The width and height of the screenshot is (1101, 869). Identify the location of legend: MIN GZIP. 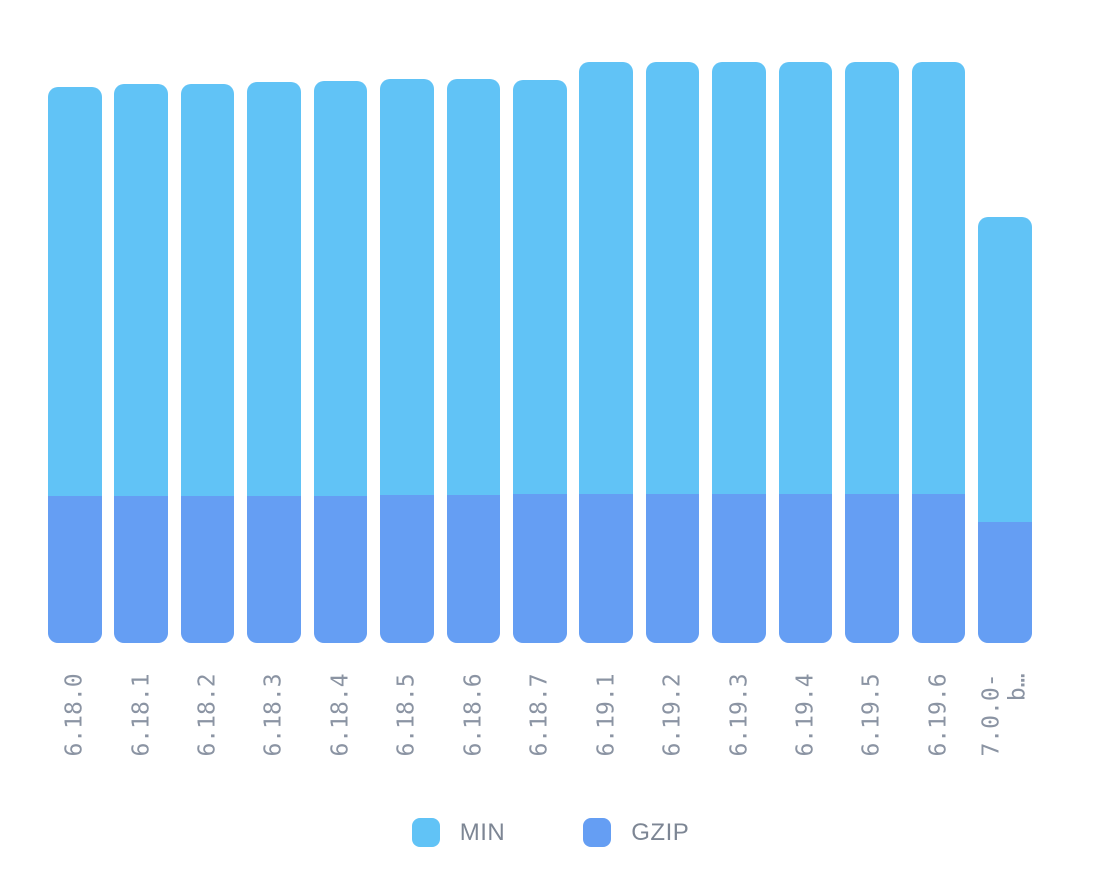
(550, 832).